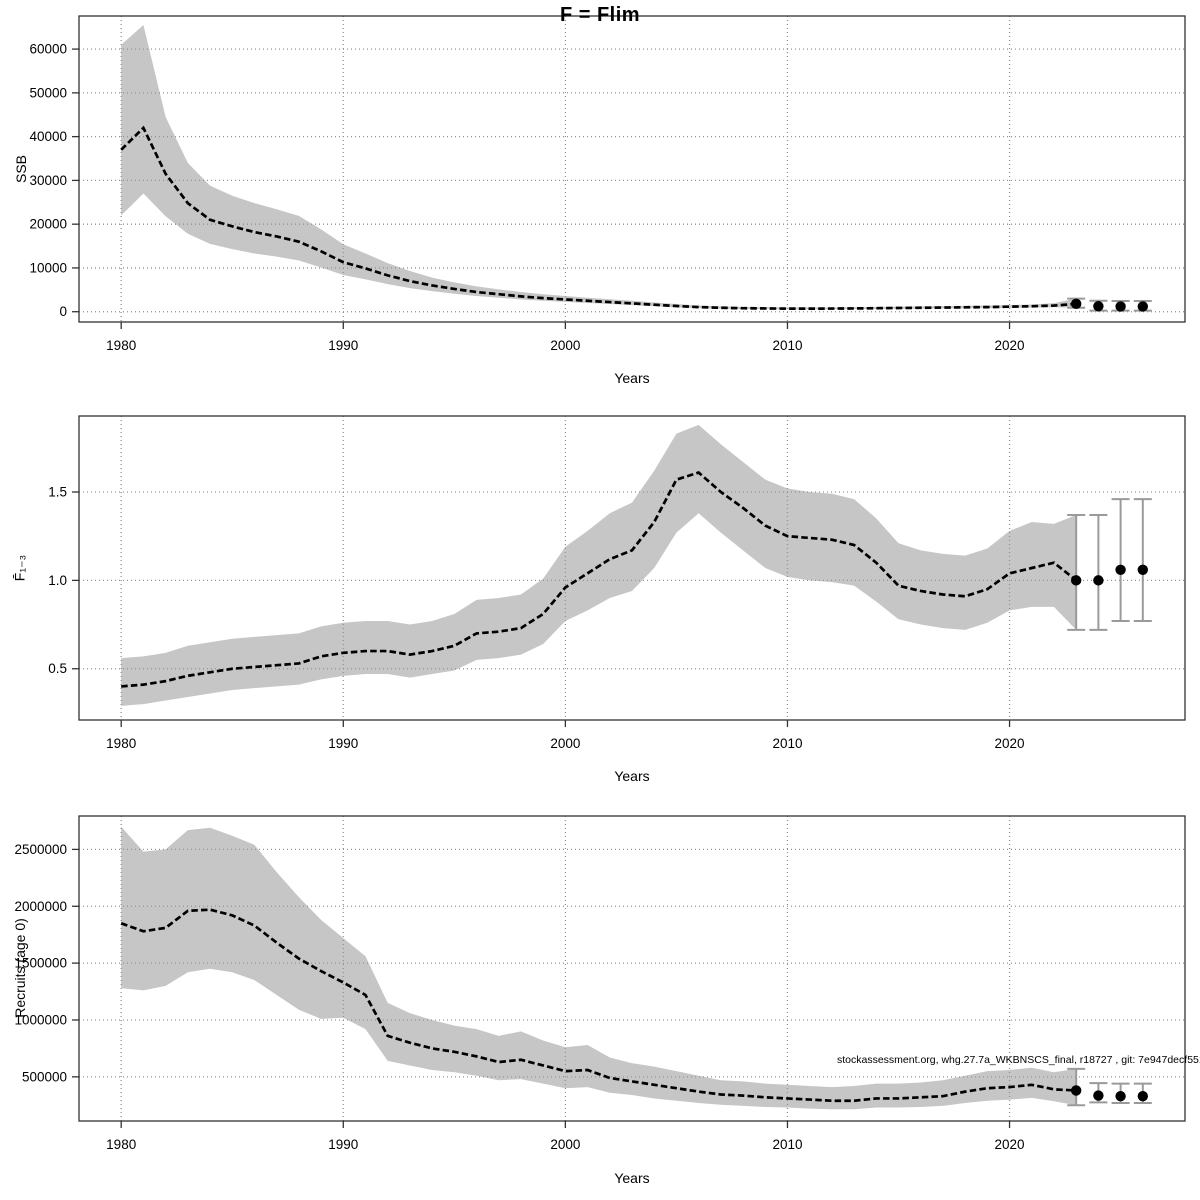  What do you see at coordinates (44, 1076) in the screenshot?
I see `y-tick-label: 500000` at bounding box center [44, 1076].